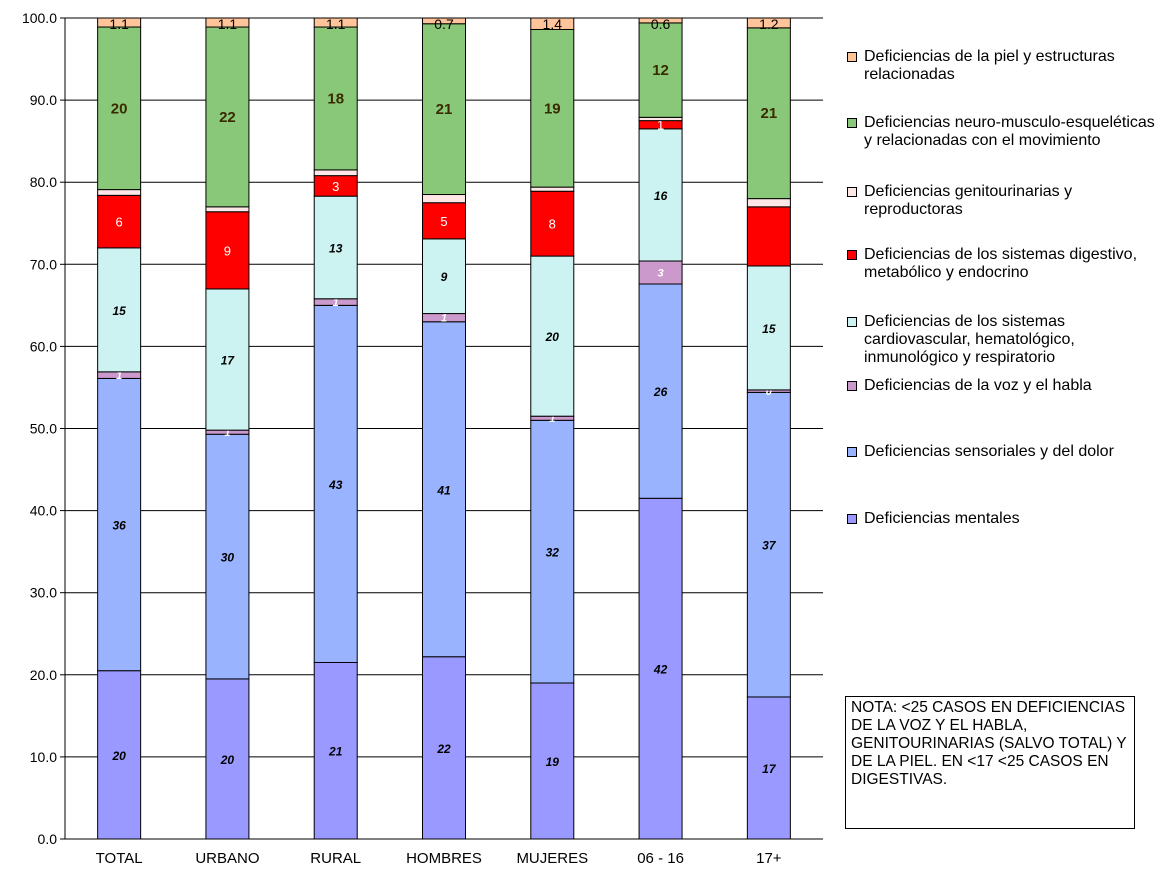 The height and width of the screenshot is (871, 1156). I want to click on data-label: 41, so click(443, 490).